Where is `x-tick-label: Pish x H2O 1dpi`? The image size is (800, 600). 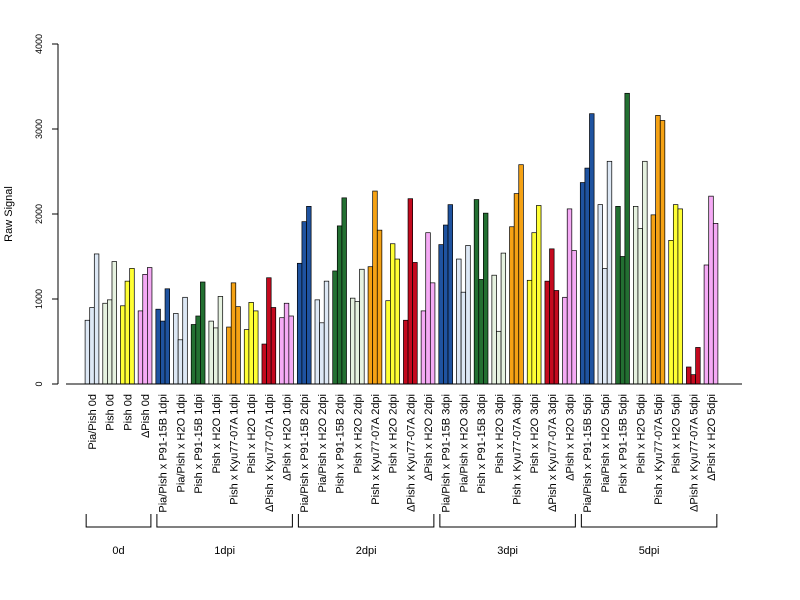 x-tick-label: Pish x H2O 1dpi is located at coordinates (217, 433).